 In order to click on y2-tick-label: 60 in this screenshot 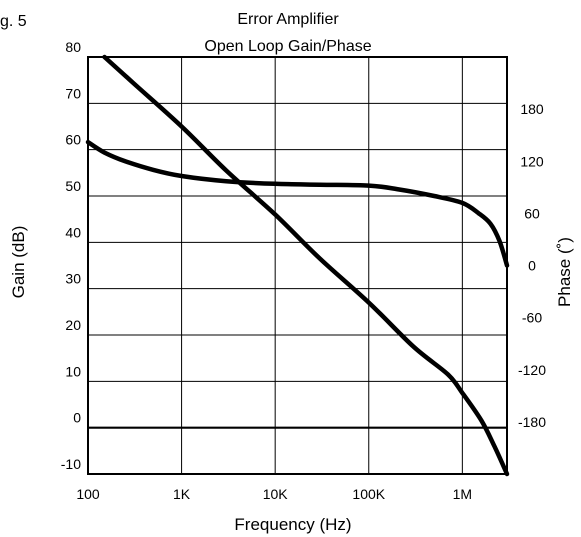, I will do `click(532, 213)`.